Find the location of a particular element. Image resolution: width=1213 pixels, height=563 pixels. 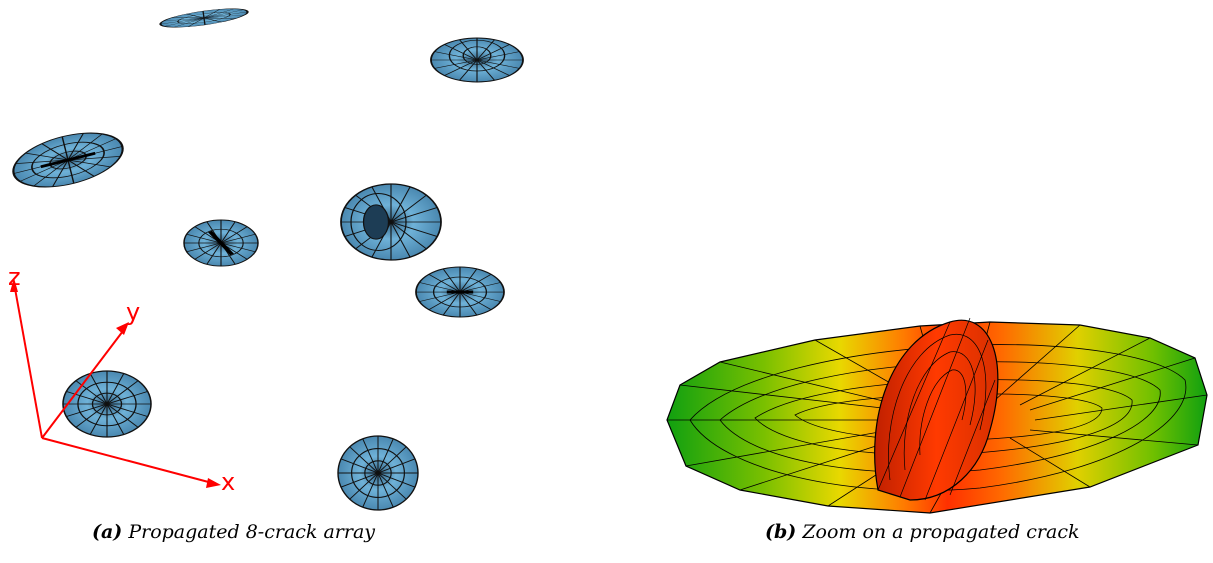

coordinate-axes is located at coordinates (115, 383).